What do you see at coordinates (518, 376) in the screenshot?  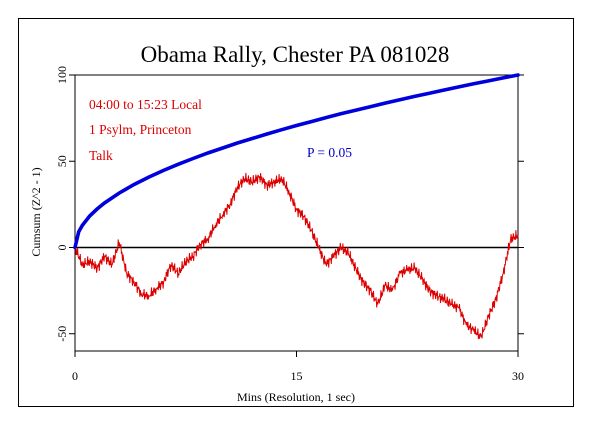 I see `x-tick-label: 30` at bounding box center [518, 376].